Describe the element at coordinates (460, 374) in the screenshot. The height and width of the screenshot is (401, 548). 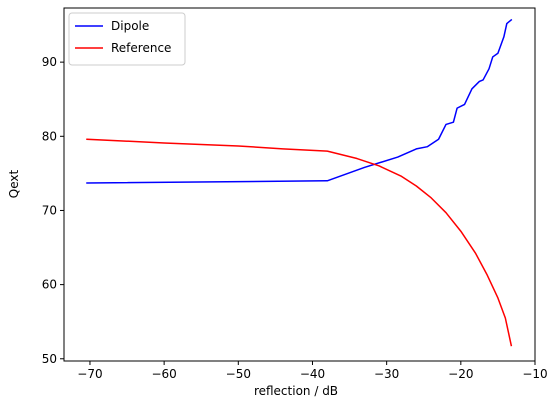
I see `x-tick-label: −20` at that location.